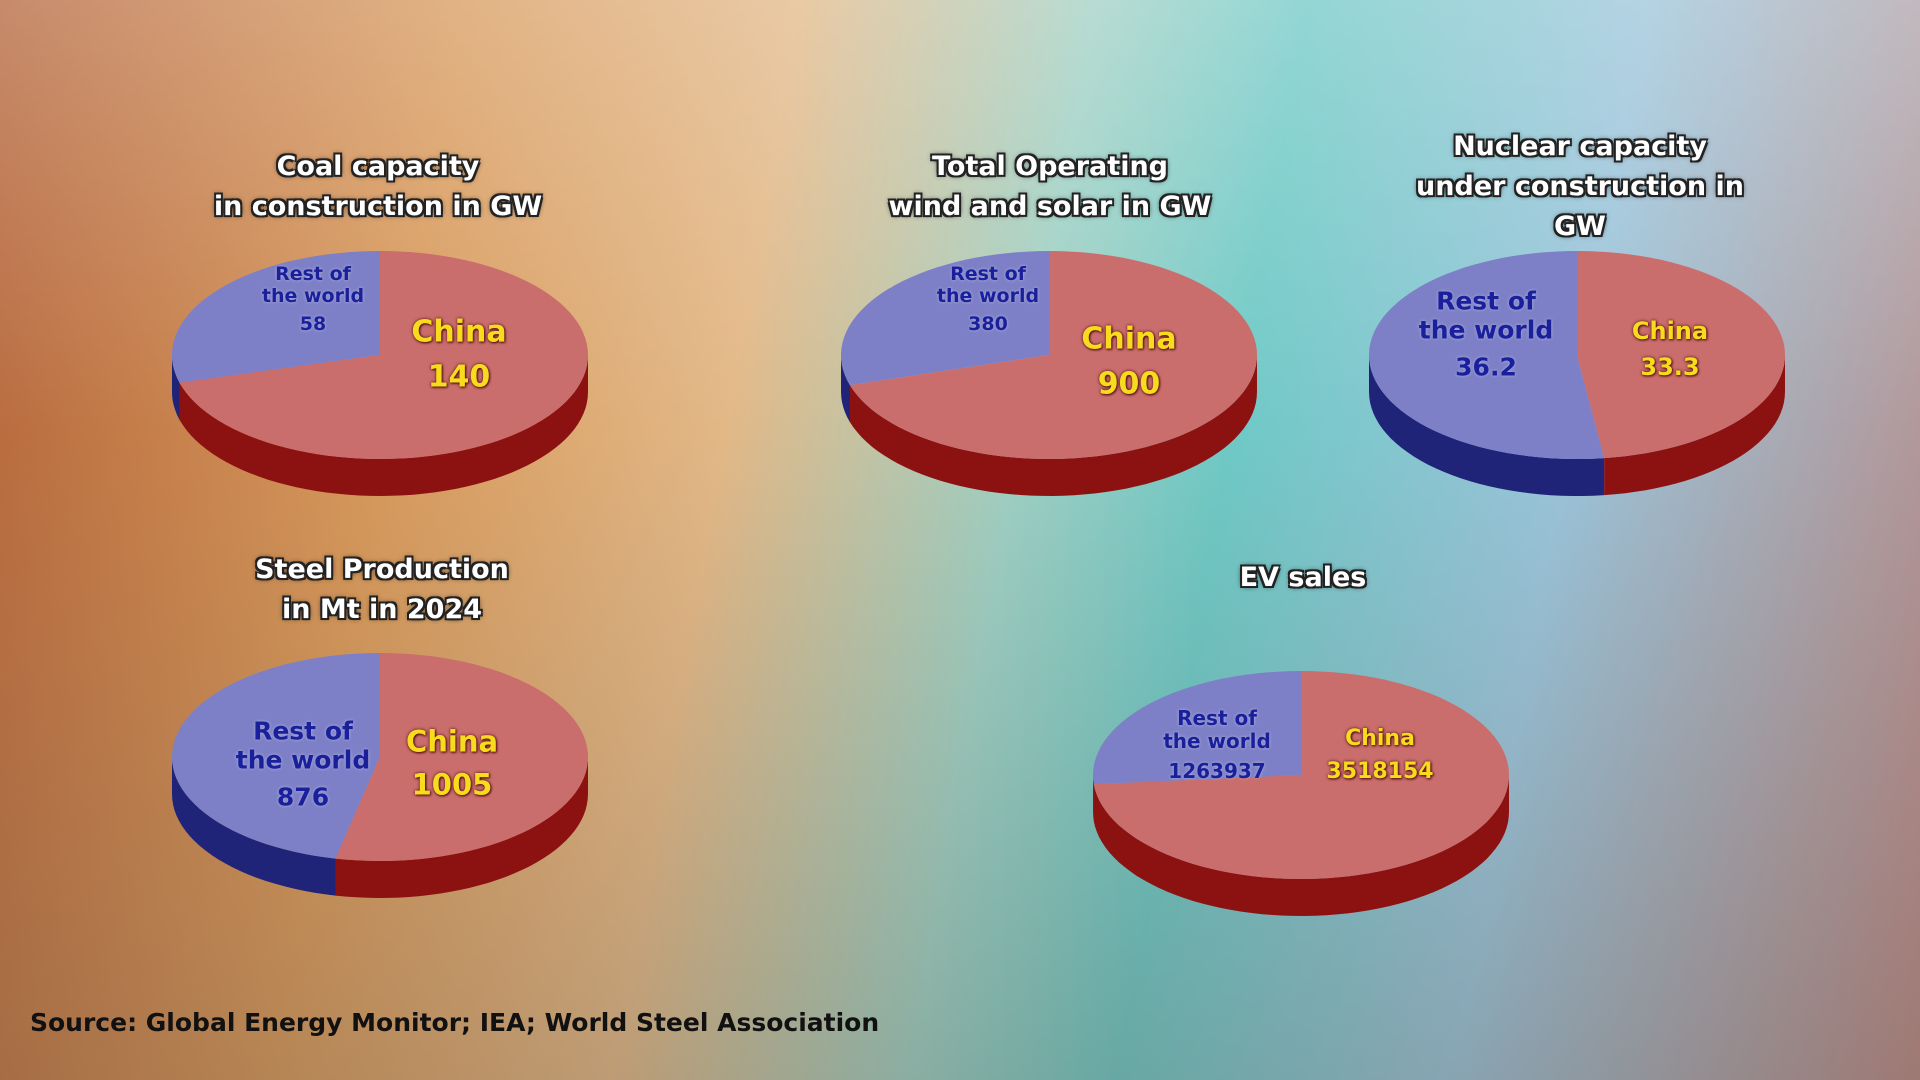 The image size is (1920, 1080). I want to click on slice-label: Rest of the world 58, so click(313, 299).